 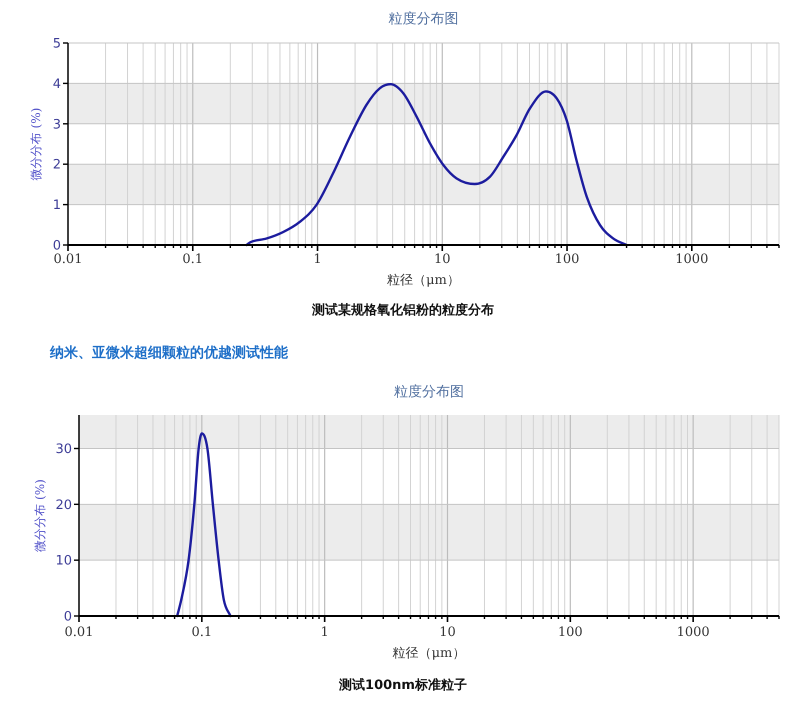 I want to click on annotation: 测试100nm标准粒子, so click(x=403, y=685).